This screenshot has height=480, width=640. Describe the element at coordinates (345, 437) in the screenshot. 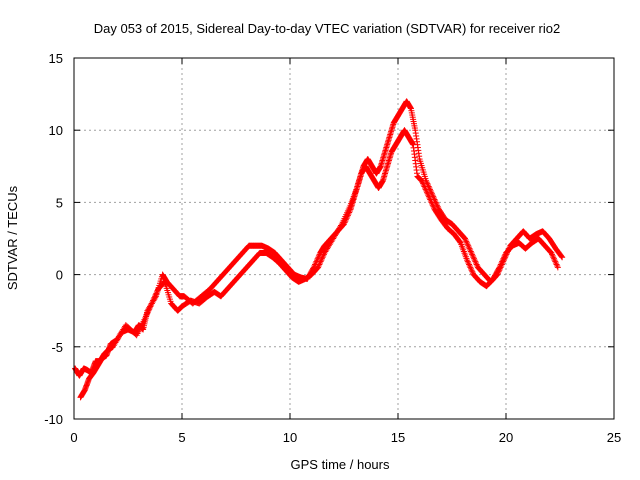

I see `x-tick-labels: 0 5 10 15 20 25` at that location.